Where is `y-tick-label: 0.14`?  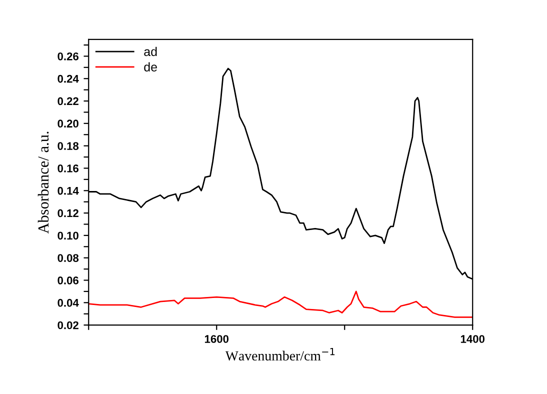 y-tick-label: 0.14 is located at coordinates (68, 190).